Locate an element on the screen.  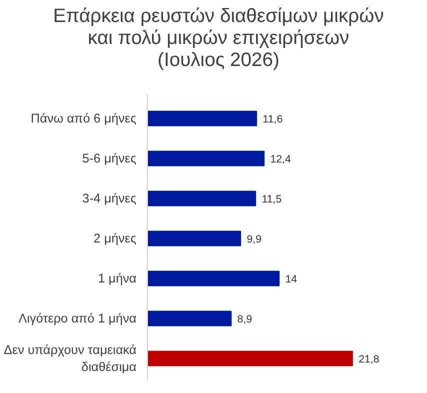
data-label: 14 is located at coordinates (291, 280).